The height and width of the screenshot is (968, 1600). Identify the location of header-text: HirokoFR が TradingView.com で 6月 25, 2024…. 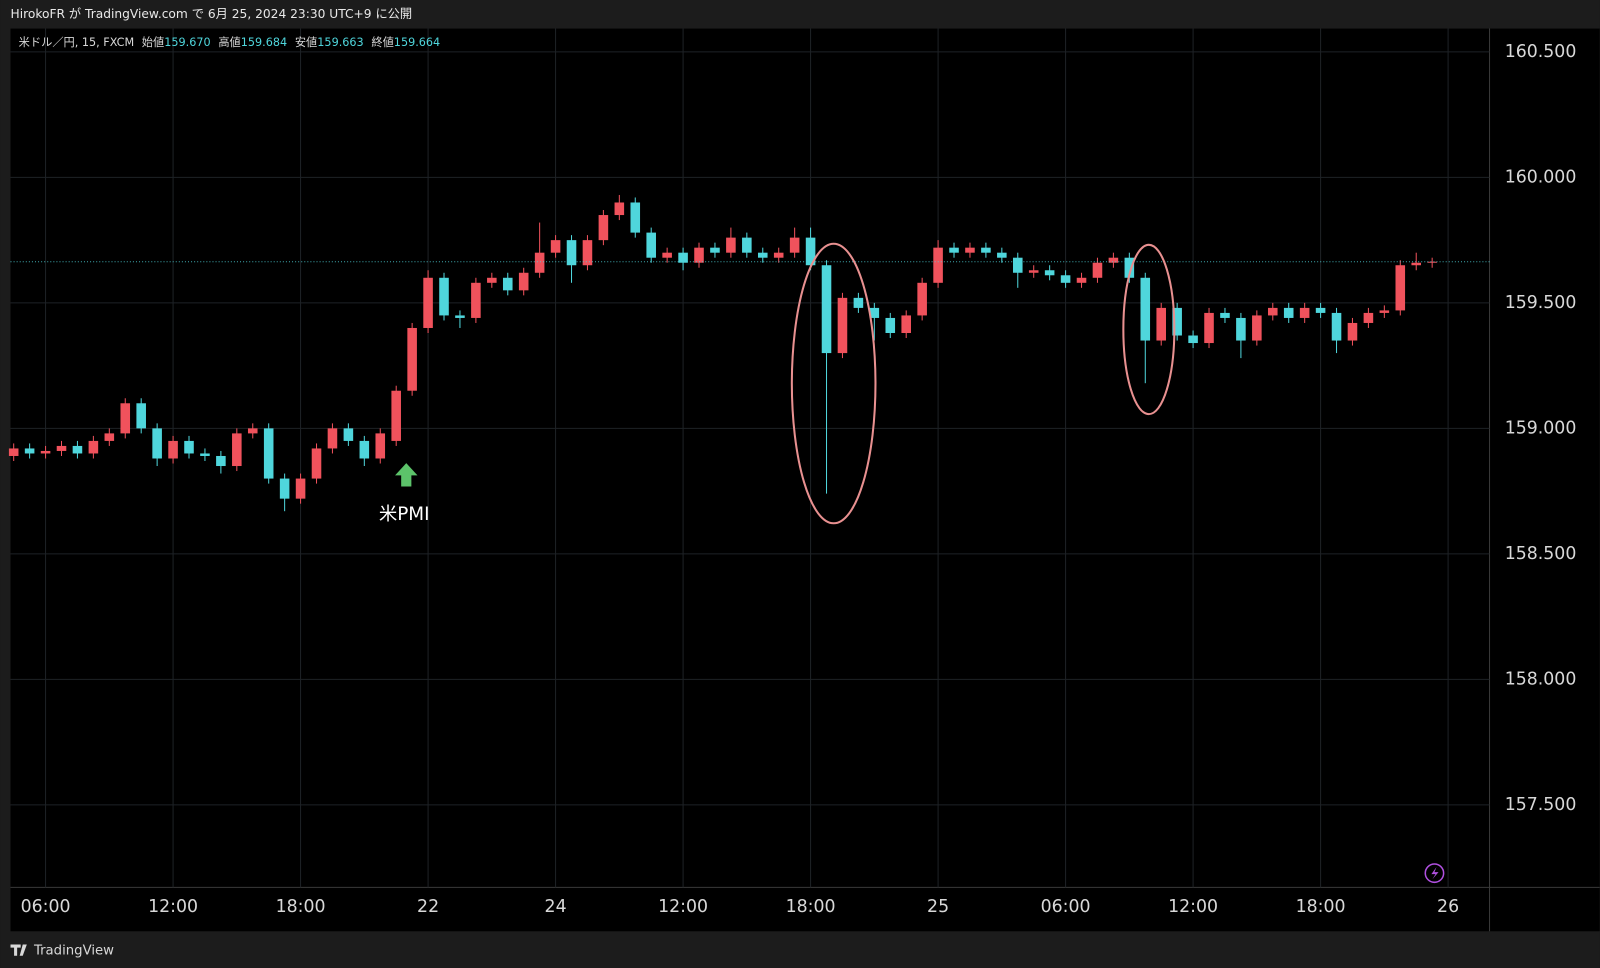
(212, 13).